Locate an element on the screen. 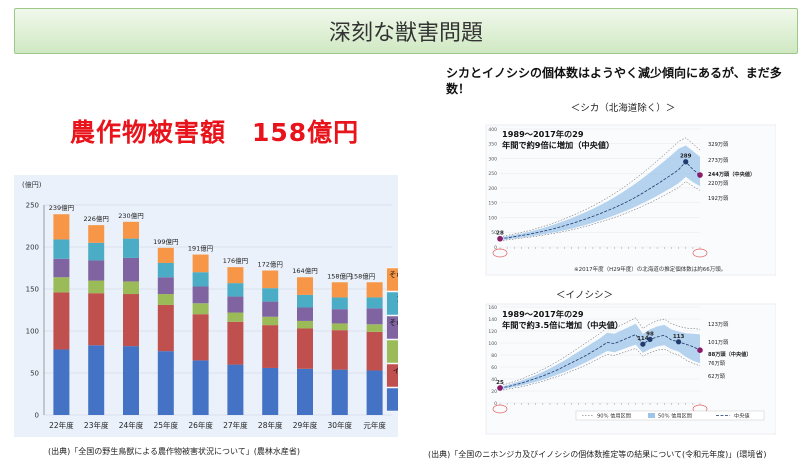 Image resolution: width=812 pixels, height=469 pixels. deer-footnote: ※2017年度（H29年度）の北海道の推定個体数は約66万頭。 is located at coordinates (650, 269).